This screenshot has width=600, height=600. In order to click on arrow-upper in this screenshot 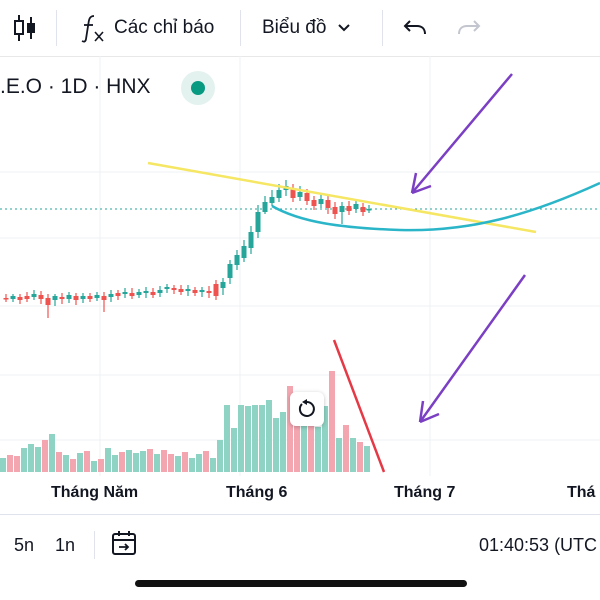, I will do `click(462, 133)`.